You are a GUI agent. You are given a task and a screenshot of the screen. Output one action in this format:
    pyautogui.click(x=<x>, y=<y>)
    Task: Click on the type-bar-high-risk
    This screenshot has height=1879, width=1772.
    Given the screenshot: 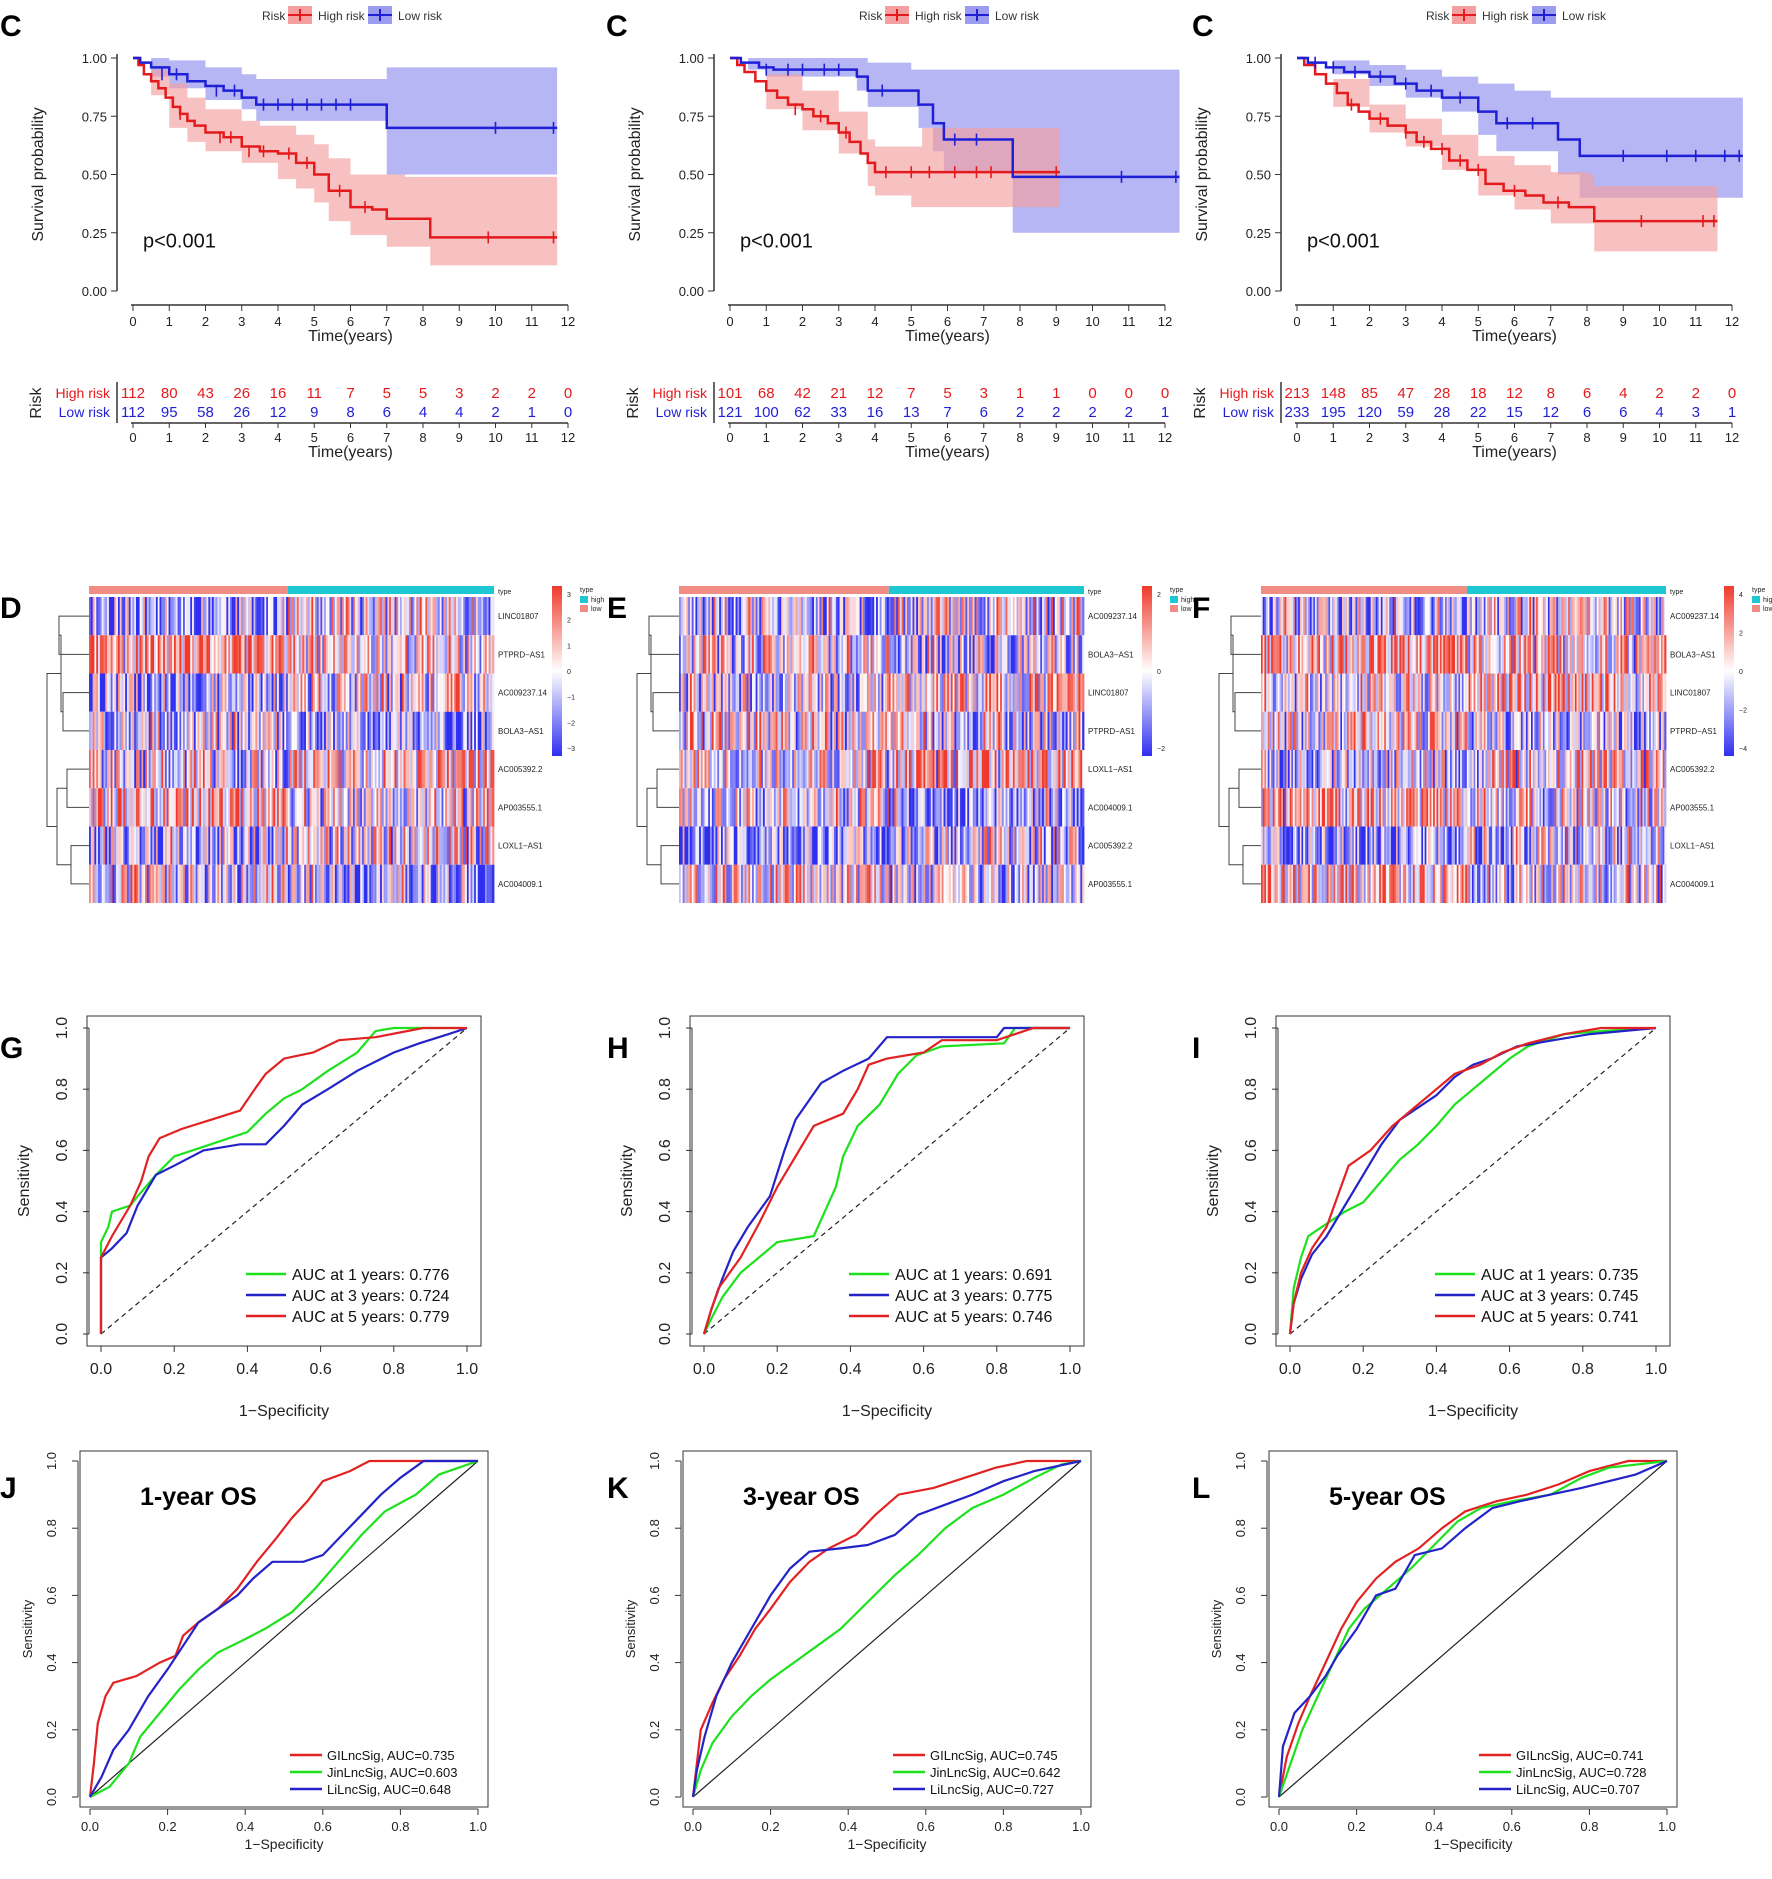 What is the action you would take?
    pyautogui.click(x=1364, y=590)
    